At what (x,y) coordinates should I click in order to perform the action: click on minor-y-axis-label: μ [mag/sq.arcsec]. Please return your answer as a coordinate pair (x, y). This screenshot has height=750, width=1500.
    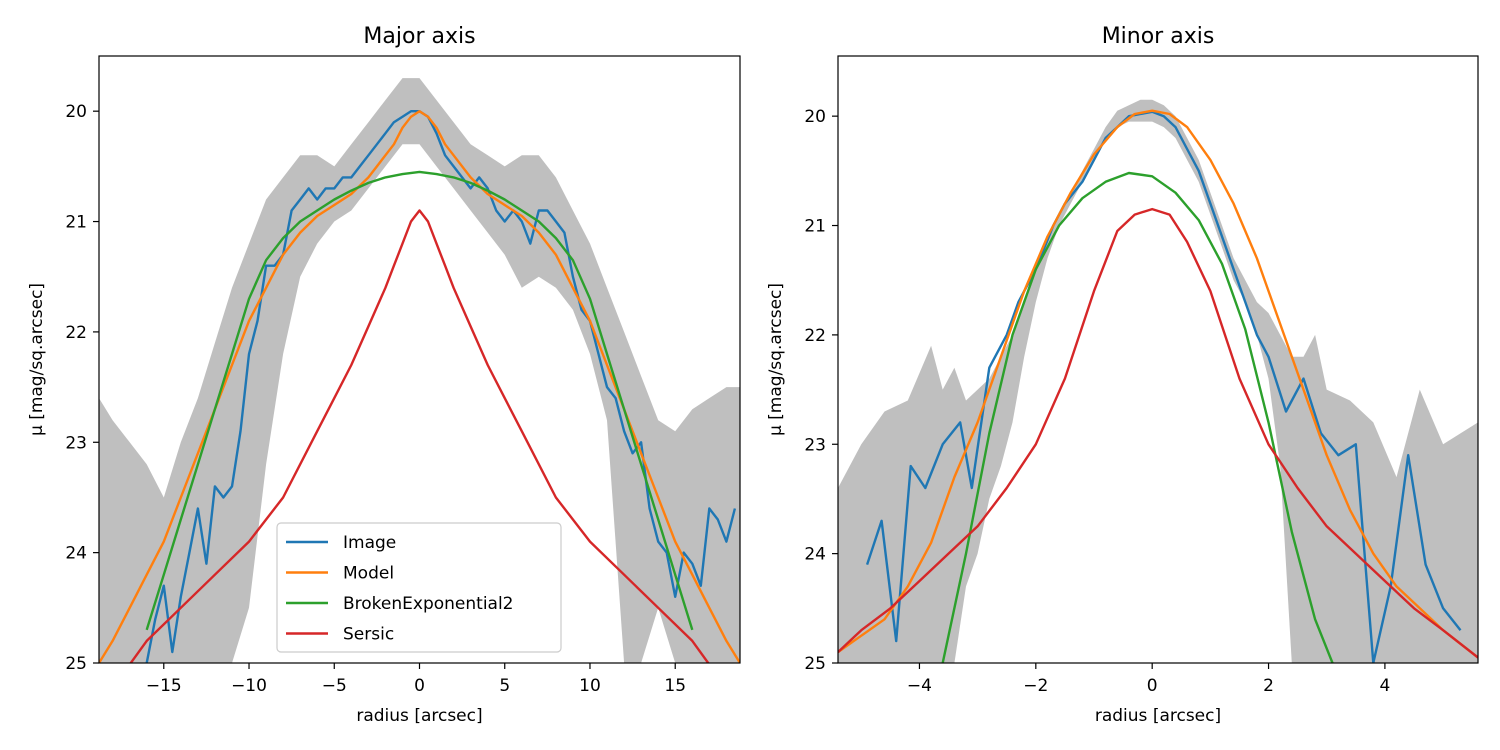
    Looking at the image, I should click on (776, 359).